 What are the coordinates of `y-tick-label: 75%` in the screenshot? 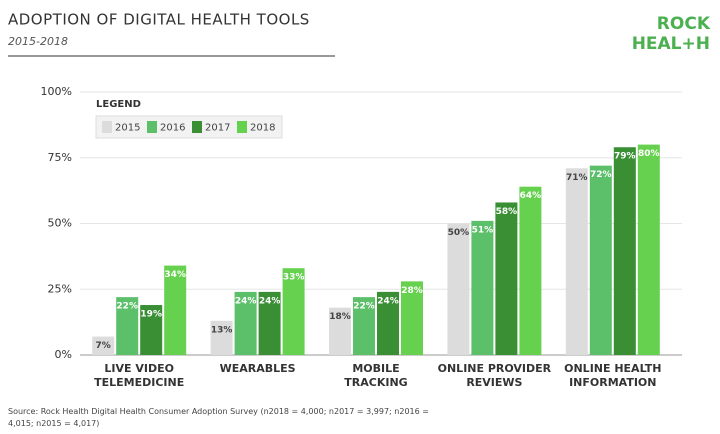 It's located at (60, 157).